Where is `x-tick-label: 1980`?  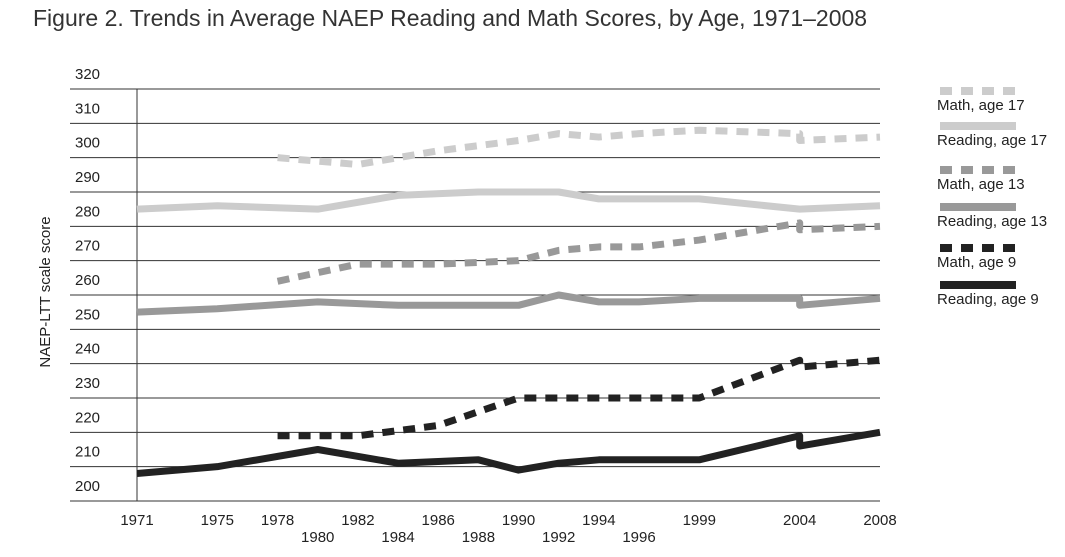 x-tick-label: 1980 is located at coordinates (317, 537).